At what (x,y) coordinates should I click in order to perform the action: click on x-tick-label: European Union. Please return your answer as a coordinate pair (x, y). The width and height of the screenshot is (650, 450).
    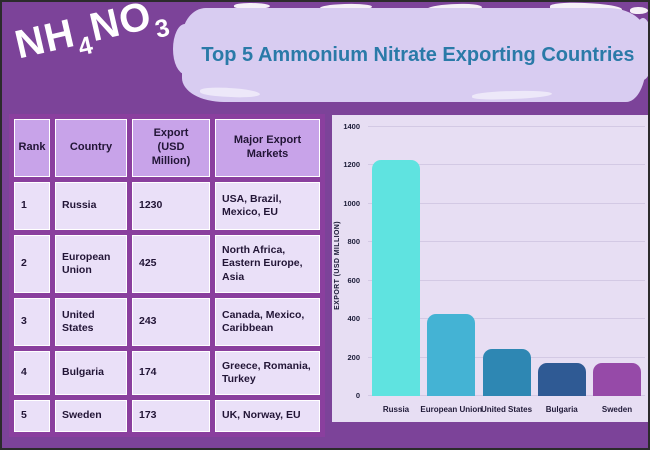
    Looking at the image, I should click on (451, 409).